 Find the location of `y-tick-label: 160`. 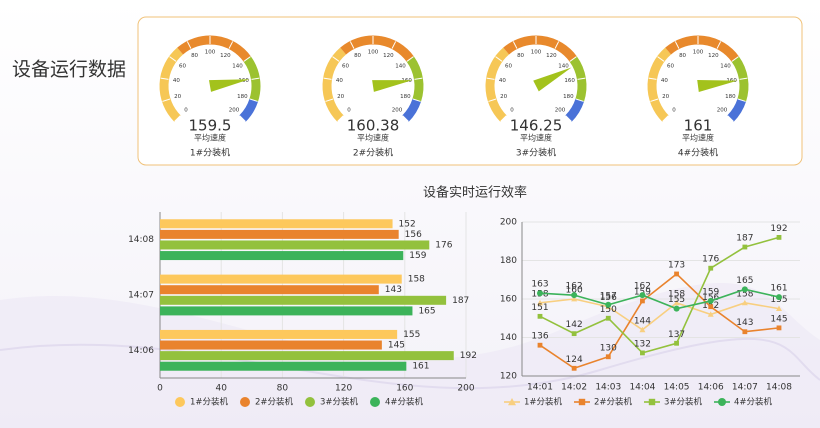

y-tick-label: 160 is located at coordinates (508, 300).